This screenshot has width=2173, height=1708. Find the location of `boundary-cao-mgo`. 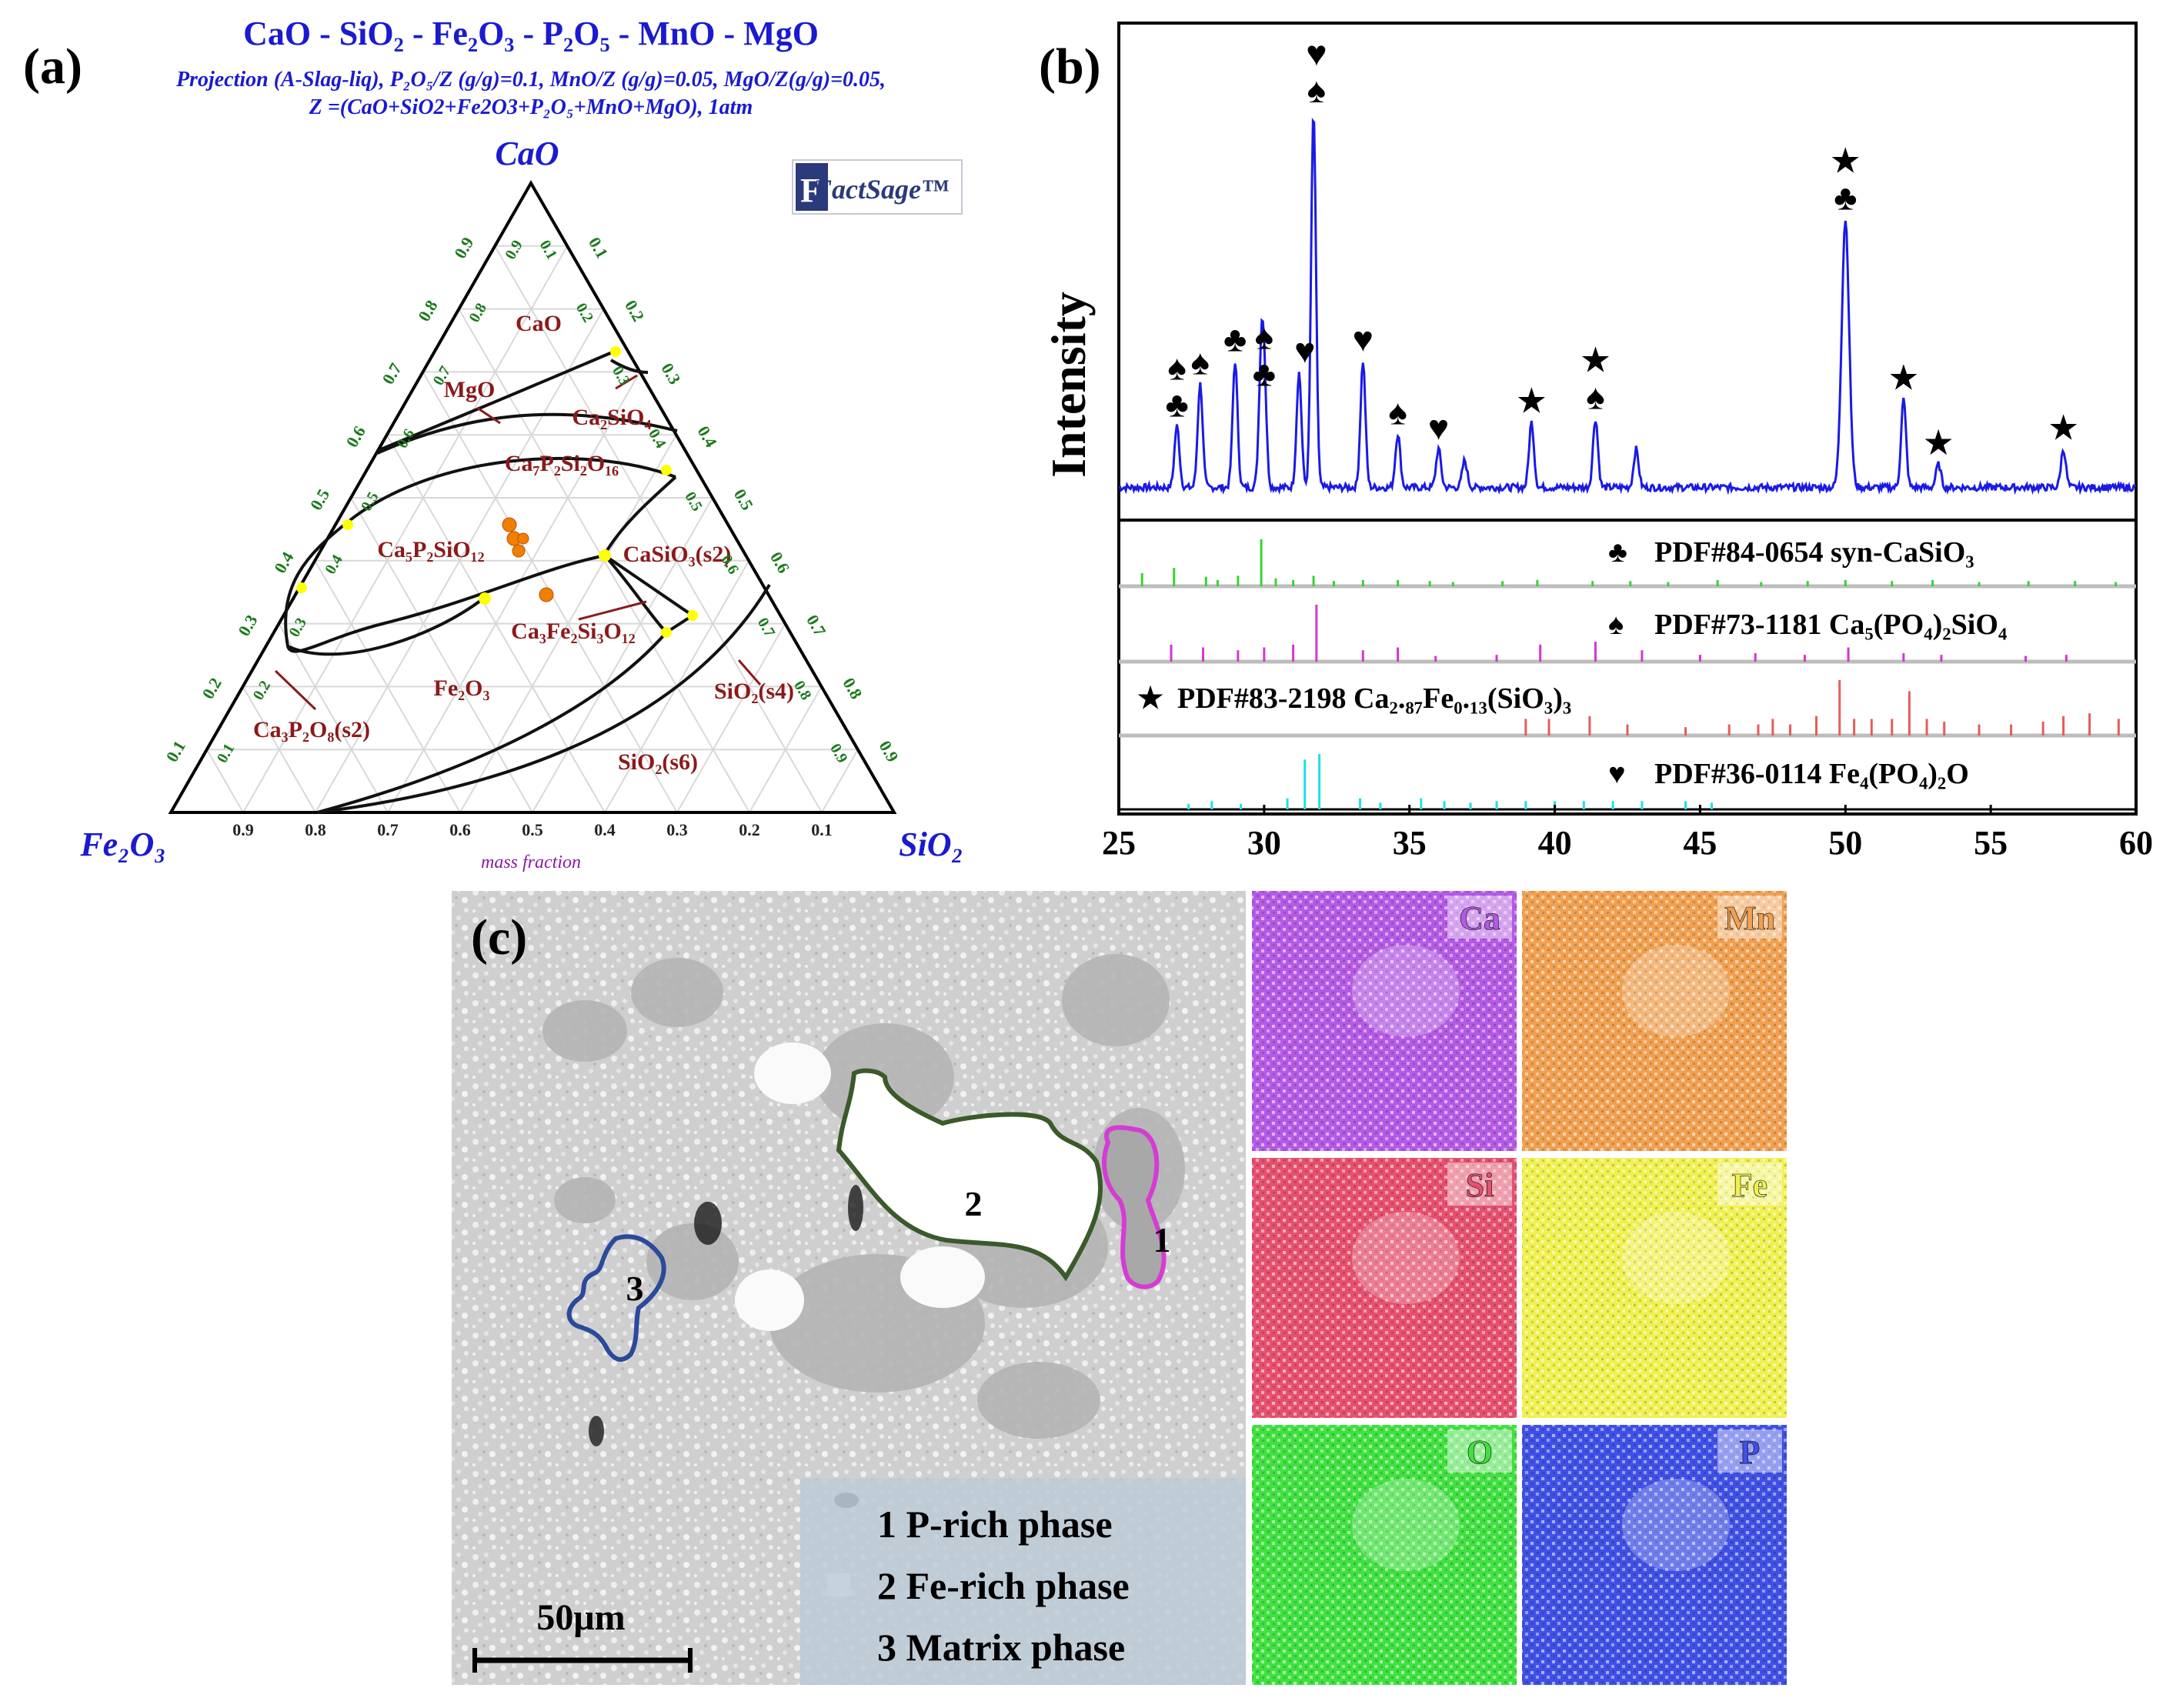

boundary-cao-mgo is located at coordinates (496, 401).